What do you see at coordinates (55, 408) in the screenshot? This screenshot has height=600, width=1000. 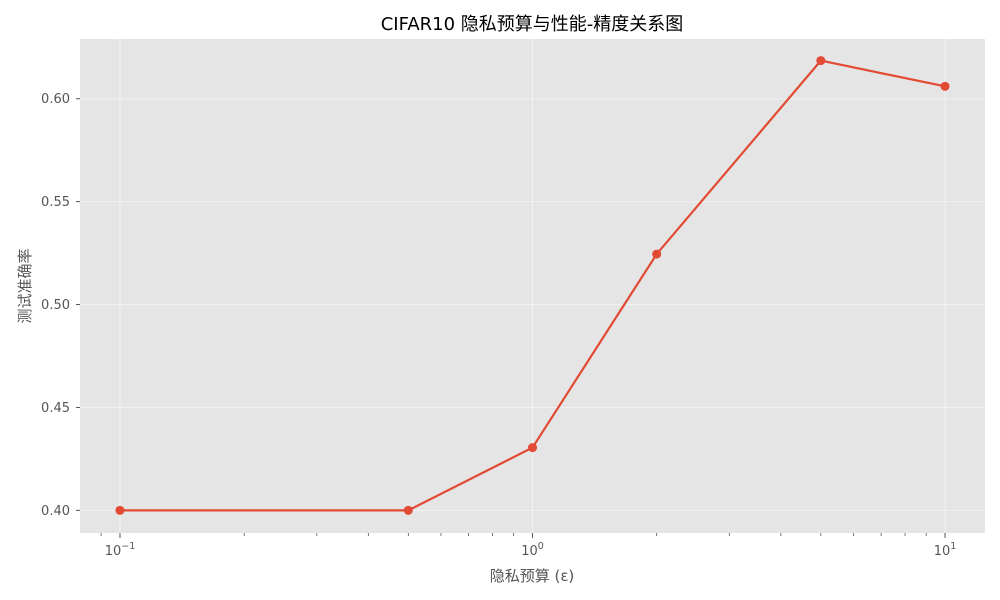 I see `y-tick-label: 0.45` at bounding box center [55, 408].